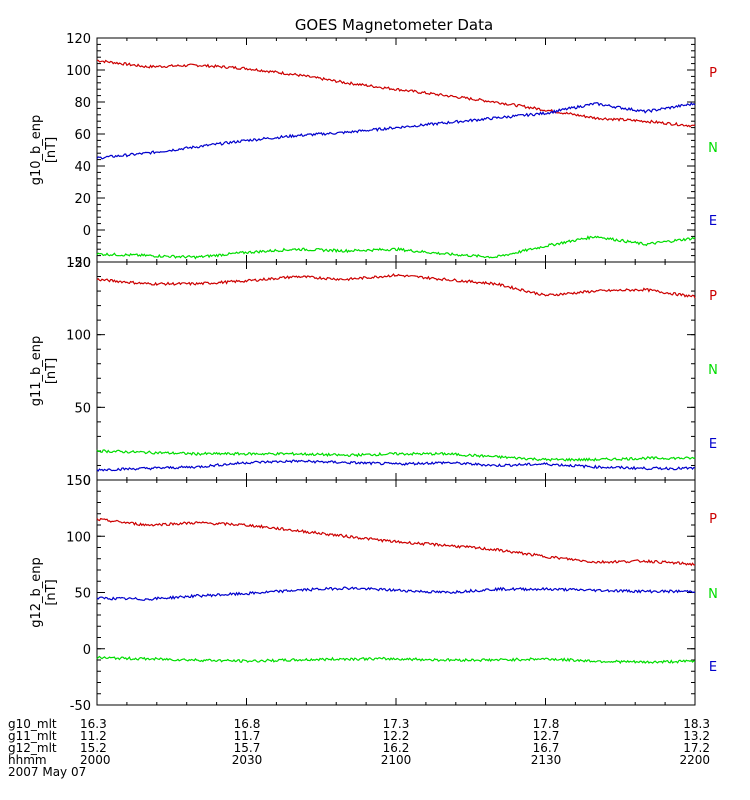  Describe the element at coordinates (32, 724) in the screenshot. I see `footer-row-label: g10_mlt` at that location.